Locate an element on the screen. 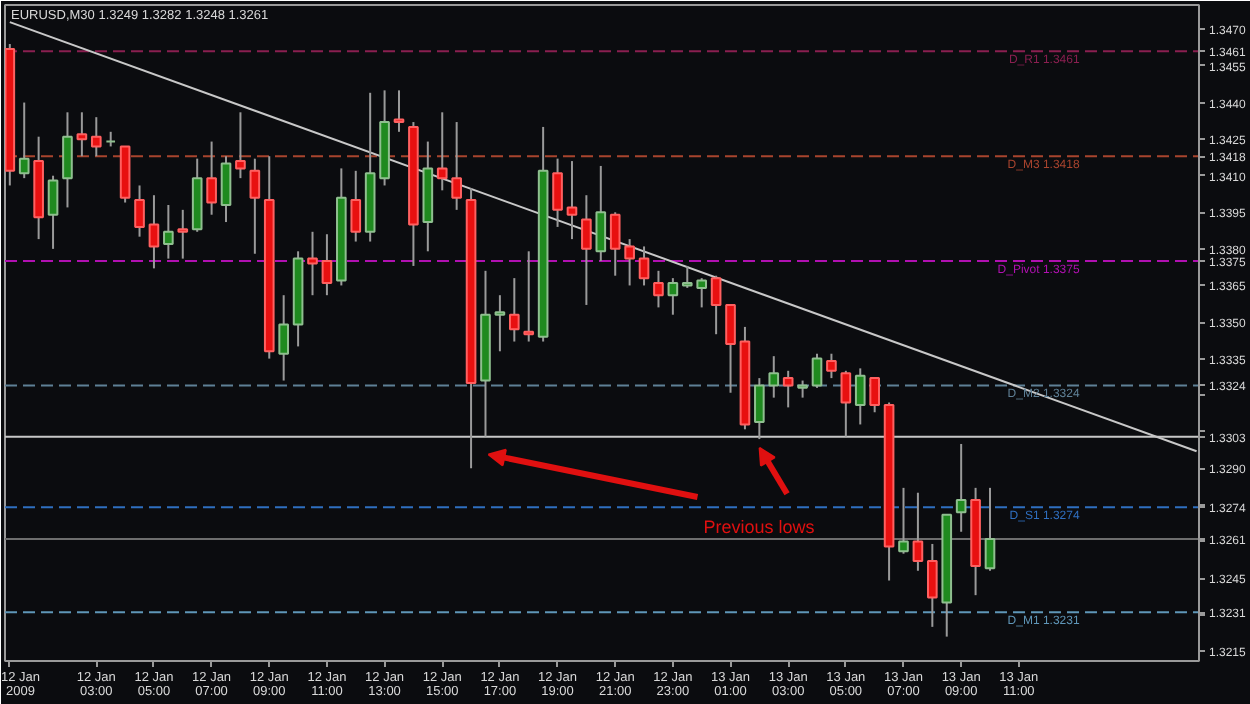 The height and width of the screenshot is (704, 1250). annotation: Previous lows is located at coordinates (759, 526).